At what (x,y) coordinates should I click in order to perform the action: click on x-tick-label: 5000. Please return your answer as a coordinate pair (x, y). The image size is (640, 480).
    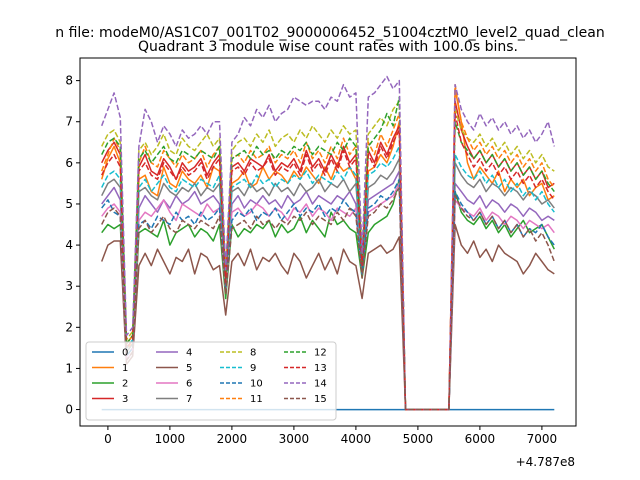
    Looking at the image, I should click on (418, 439).